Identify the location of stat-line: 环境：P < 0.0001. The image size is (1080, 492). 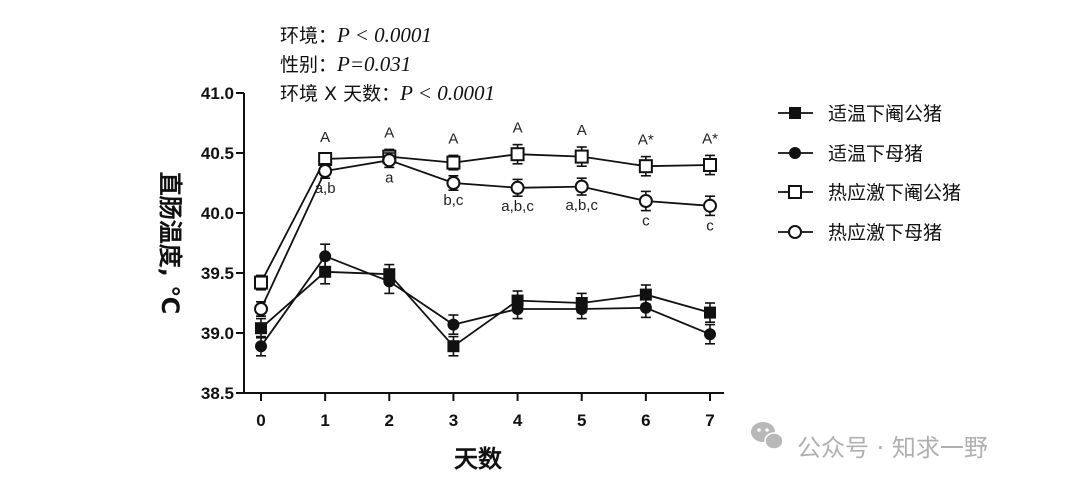
(356, 35).